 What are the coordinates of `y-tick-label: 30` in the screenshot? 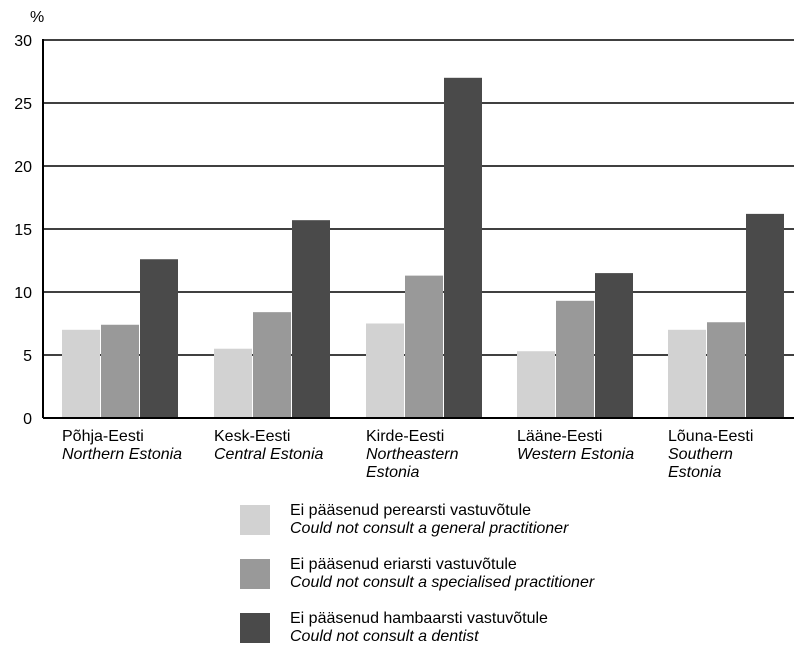 It's located at (23, 41).